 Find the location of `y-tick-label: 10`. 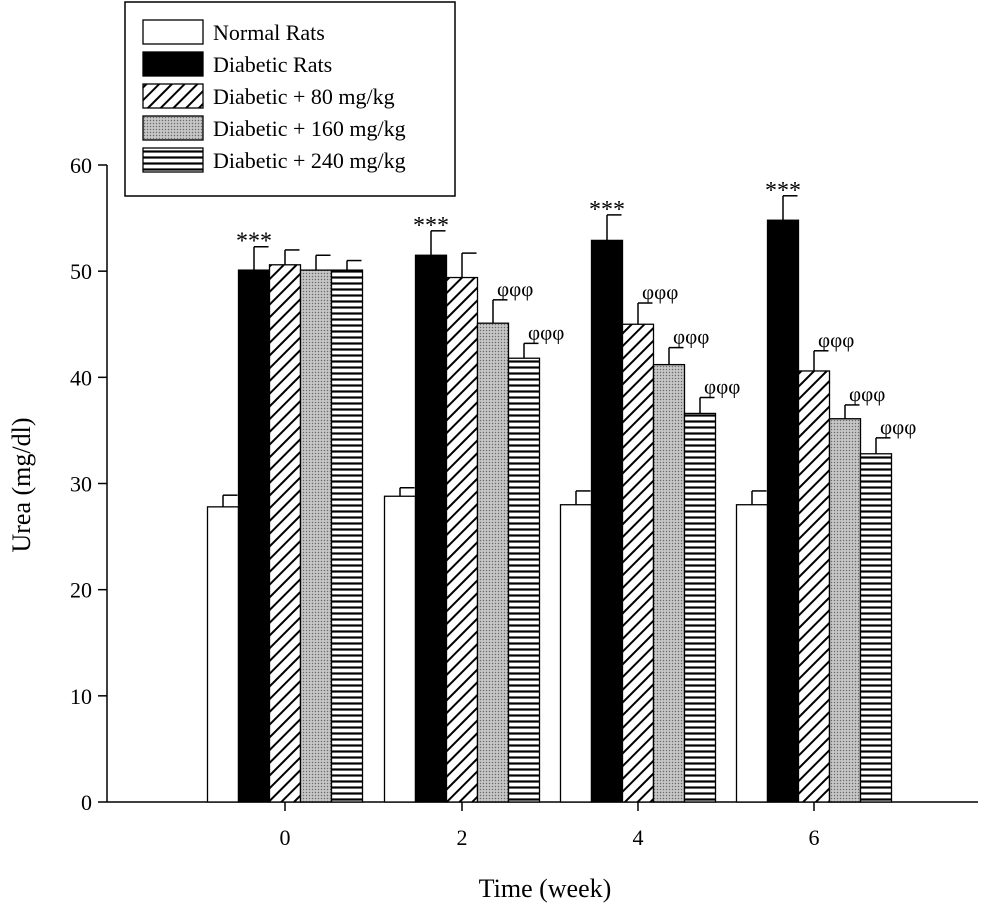

y-tick-label: 10 is located at coordinates (81, 696).